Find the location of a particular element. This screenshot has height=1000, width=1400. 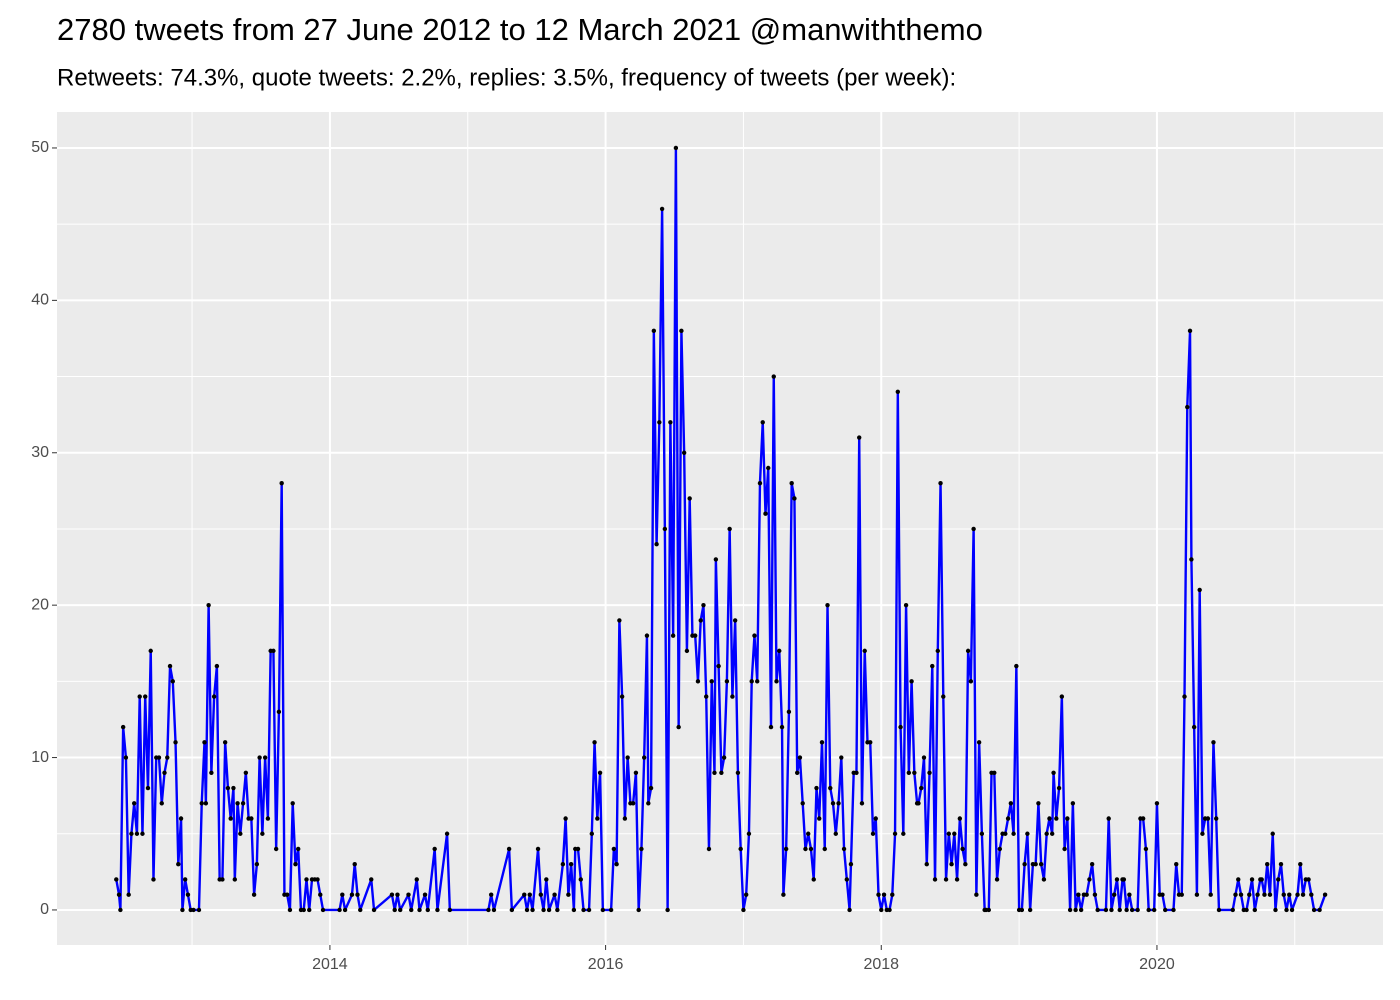

y-tick-label: 20 is located at coordinates (40, 604).